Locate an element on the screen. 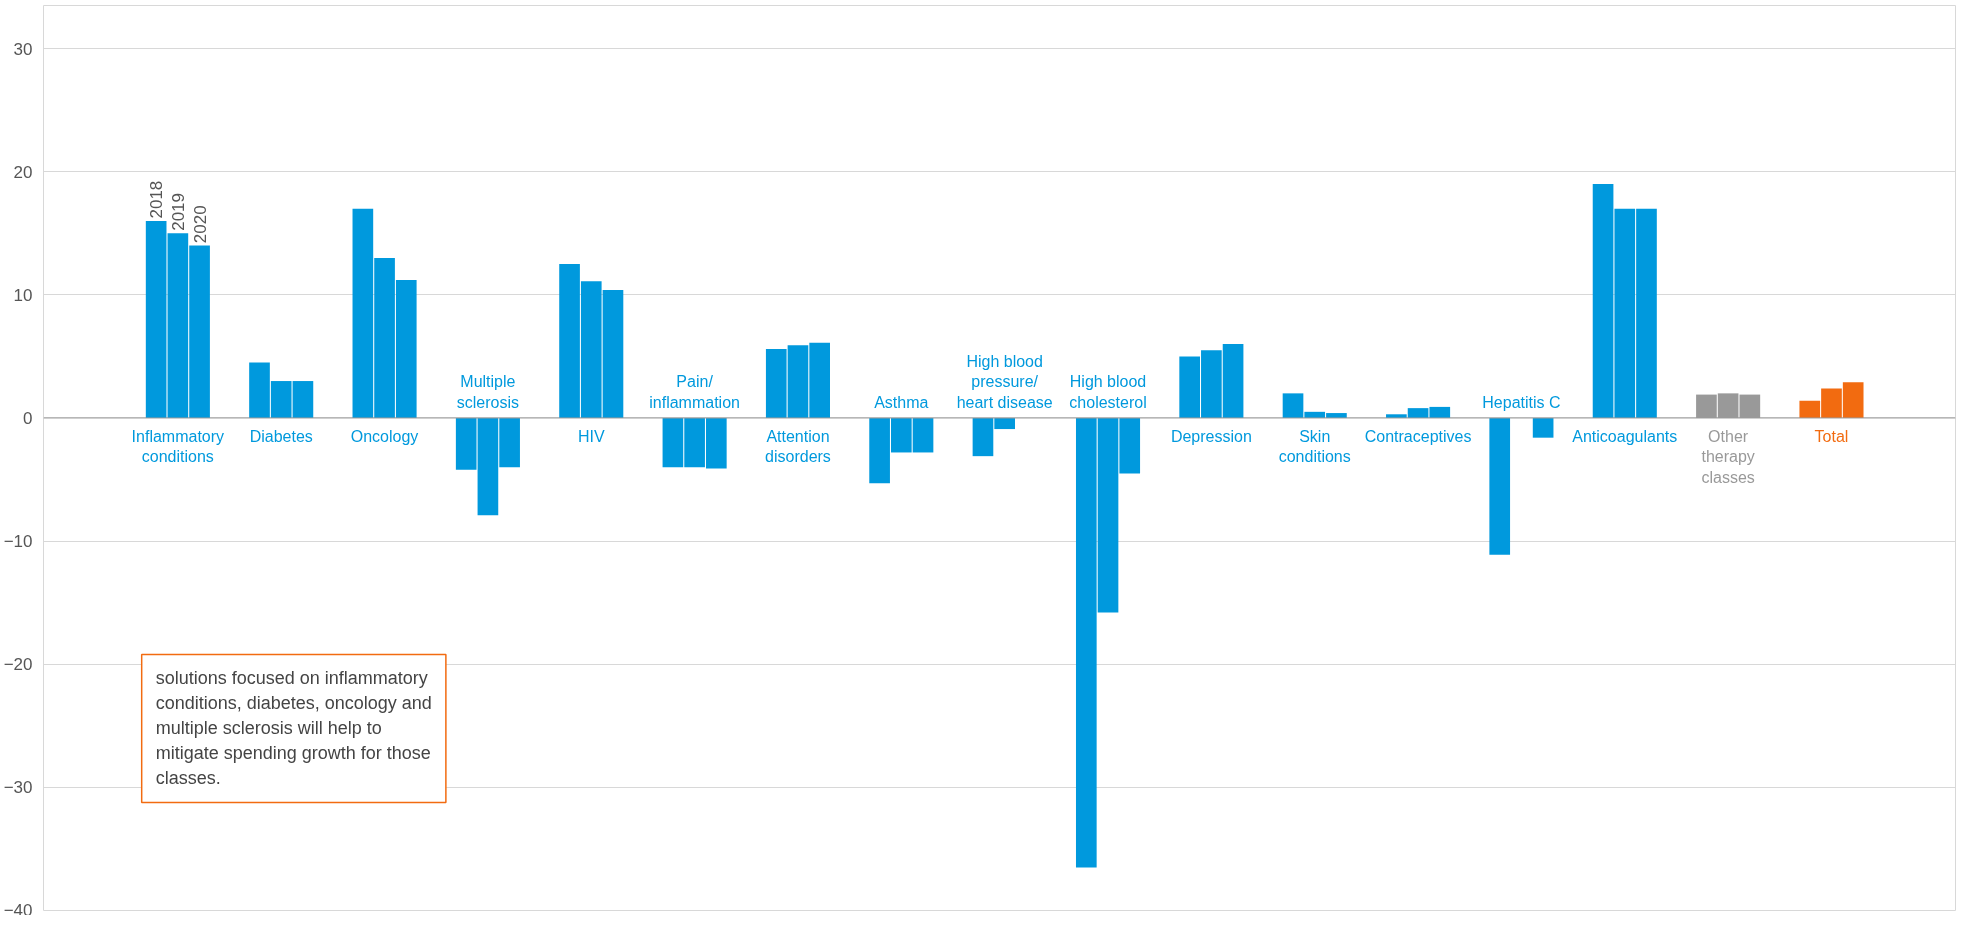 Image resolution: width=1972 pixels, height=925 pixels. y-tick-label: −30 is located at coordinates (18, 788).